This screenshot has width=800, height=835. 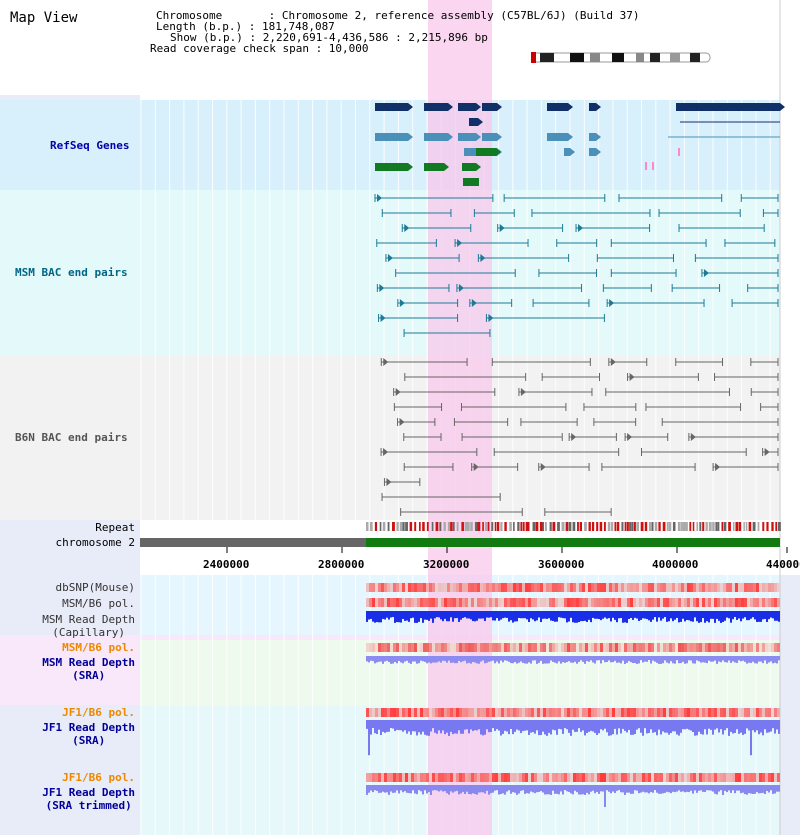 What do you see at coordinates (71, 437) in the screenshot?
I see `b6n-bac-track-label: B6N BAC end pairs` at bounding box center [71, 437].